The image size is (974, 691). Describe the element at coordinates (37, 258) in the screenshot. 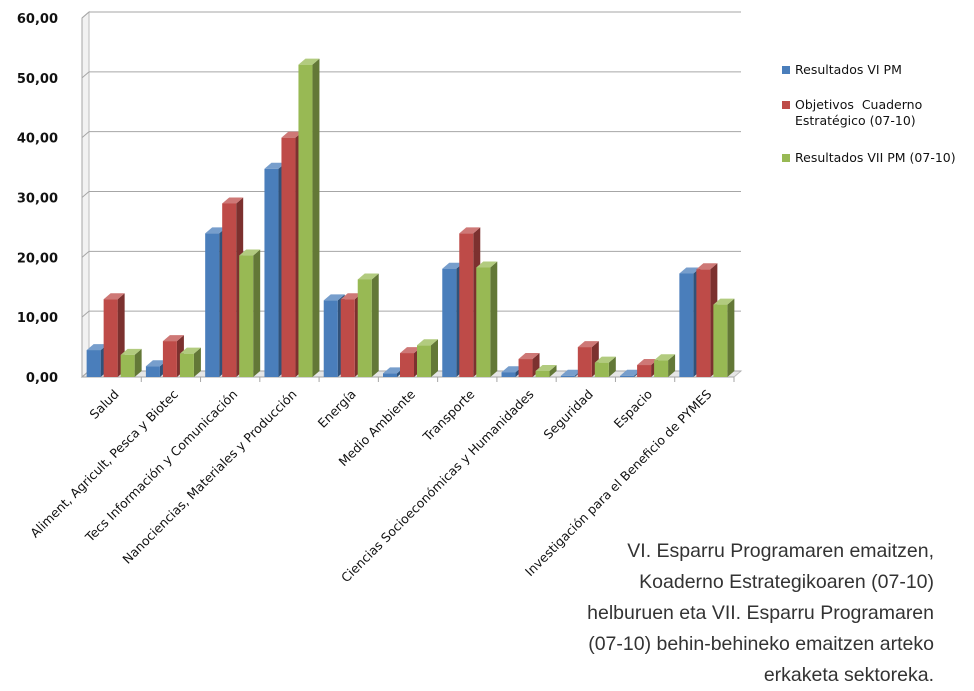

I see `y-tick-label: 20,00` at that location.